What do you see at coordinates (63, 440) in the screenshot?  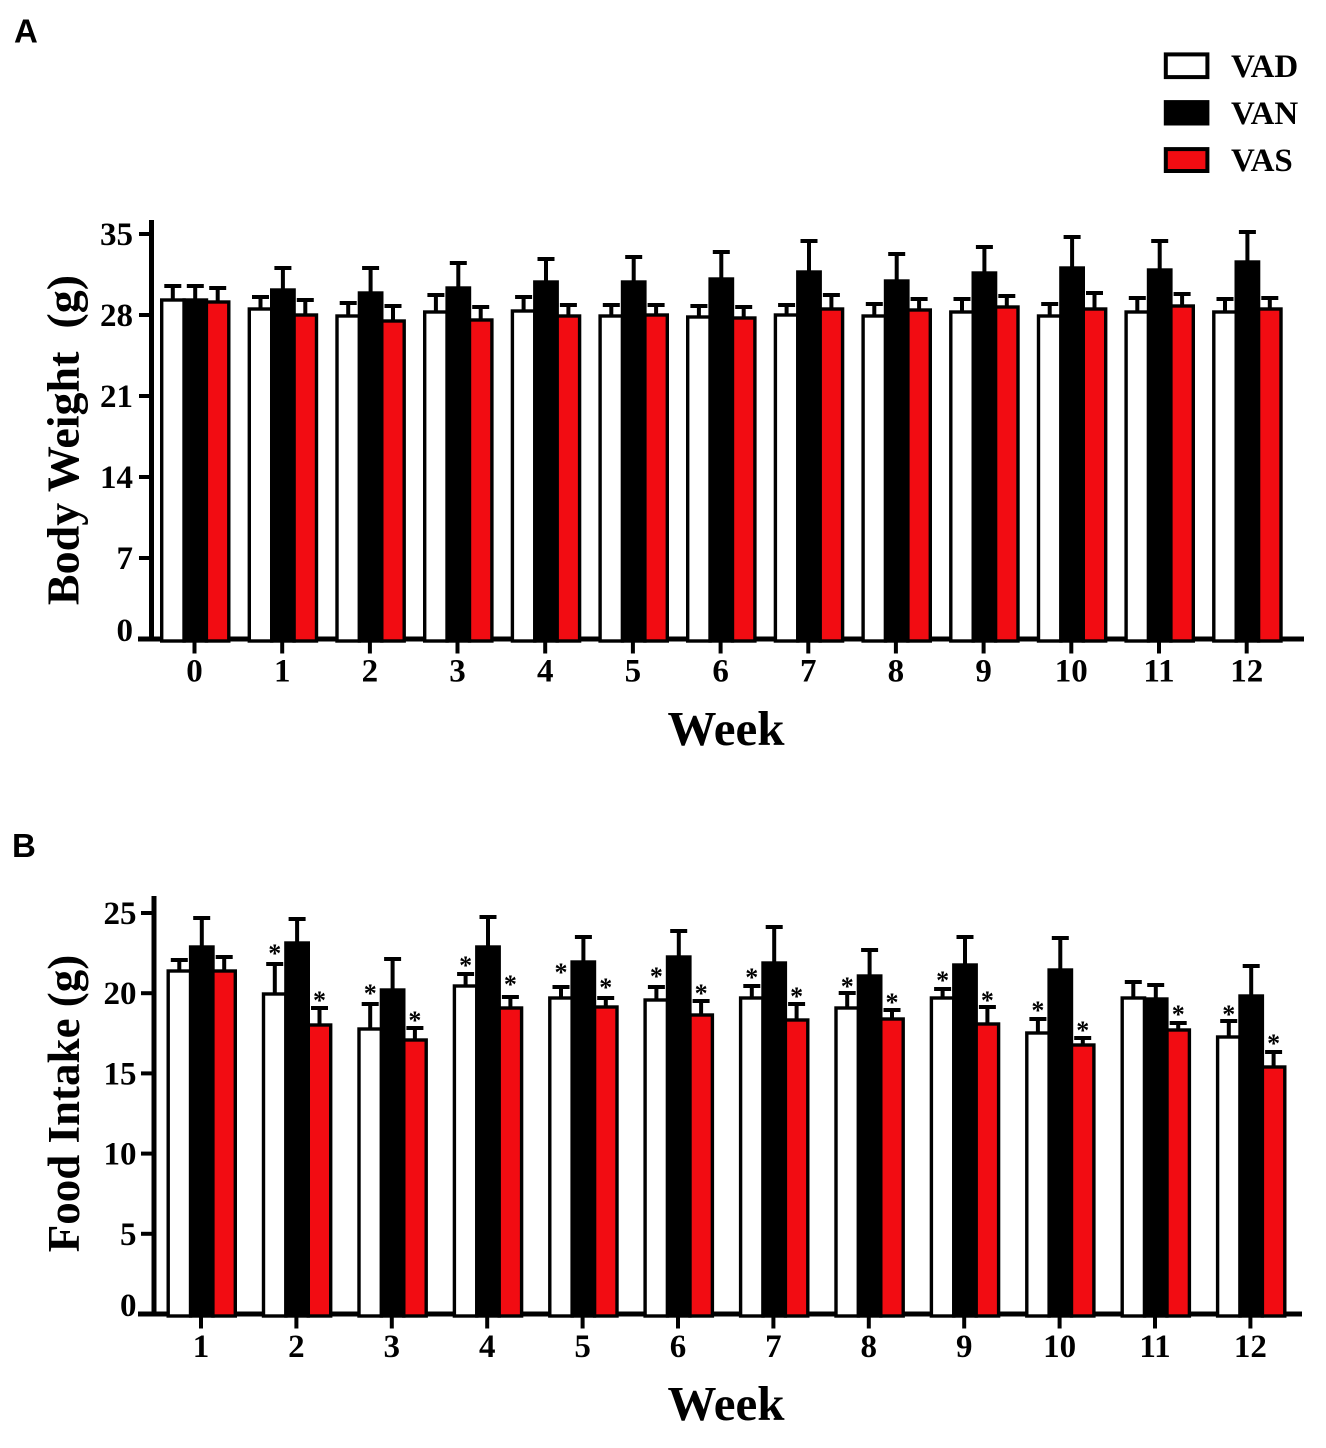 I see `svg-text: Body Weight (g)` at bounding box center [63, 440].